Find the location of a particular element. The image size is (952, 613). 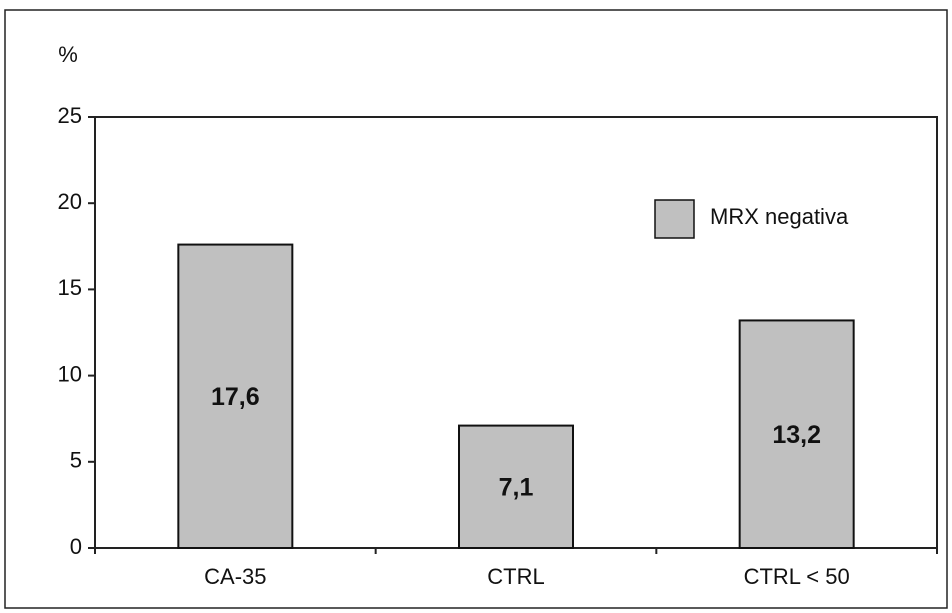

value-label: 7,1 is located at coordinates (516, 487).